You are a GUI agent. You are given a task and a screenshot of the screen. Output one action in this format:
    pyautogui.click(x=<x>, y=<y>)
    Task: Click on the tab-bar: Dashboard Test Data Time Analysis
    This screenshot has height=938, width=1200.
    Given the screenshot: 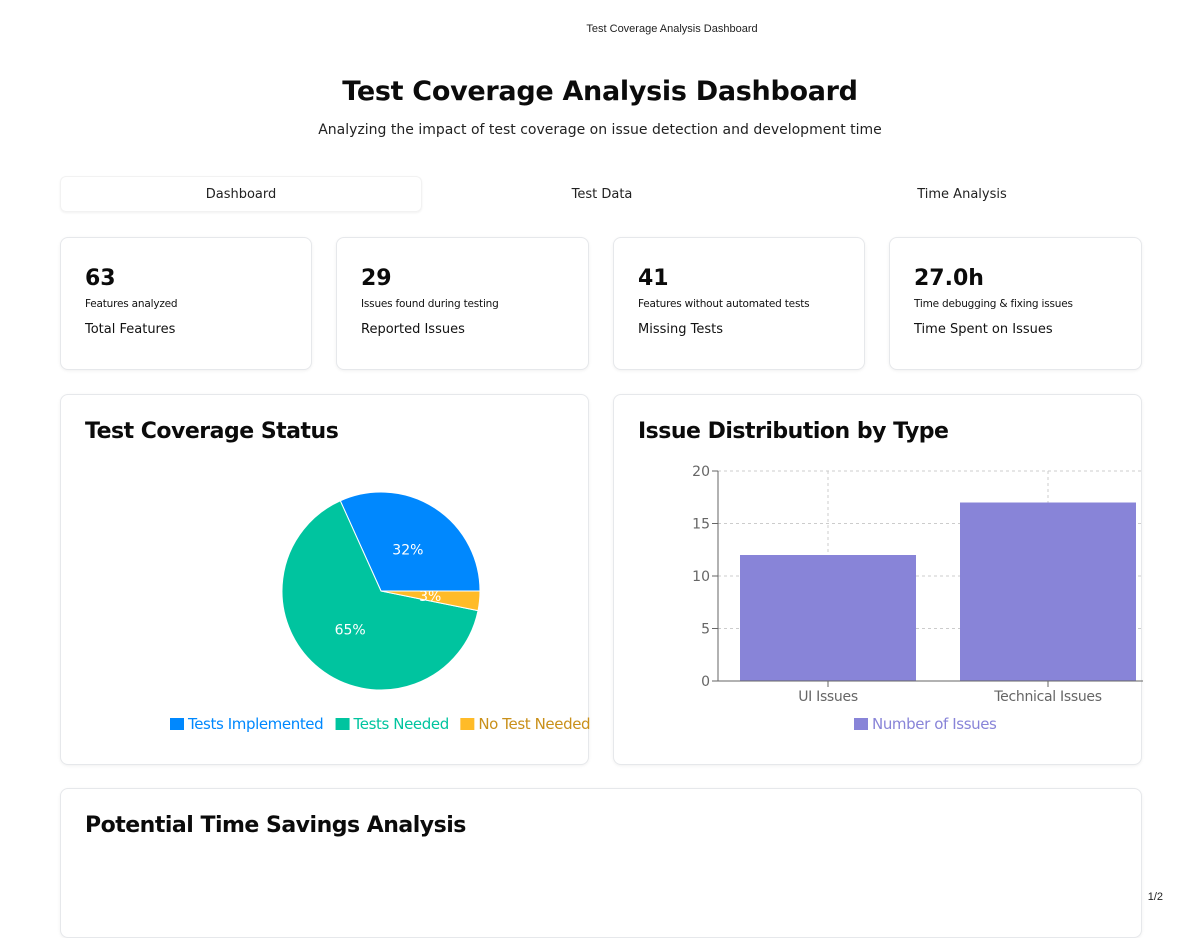 What is the action you would take?
    pyautogui.click(x=601, y=194)
    